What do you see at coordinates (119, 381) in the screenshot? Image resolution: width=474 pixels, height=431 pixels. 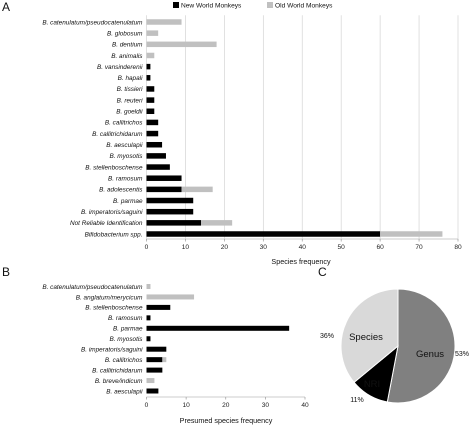 I see `category-label-b-breve-indicum: B. breve/indicum` at bounding box center [119, 381].